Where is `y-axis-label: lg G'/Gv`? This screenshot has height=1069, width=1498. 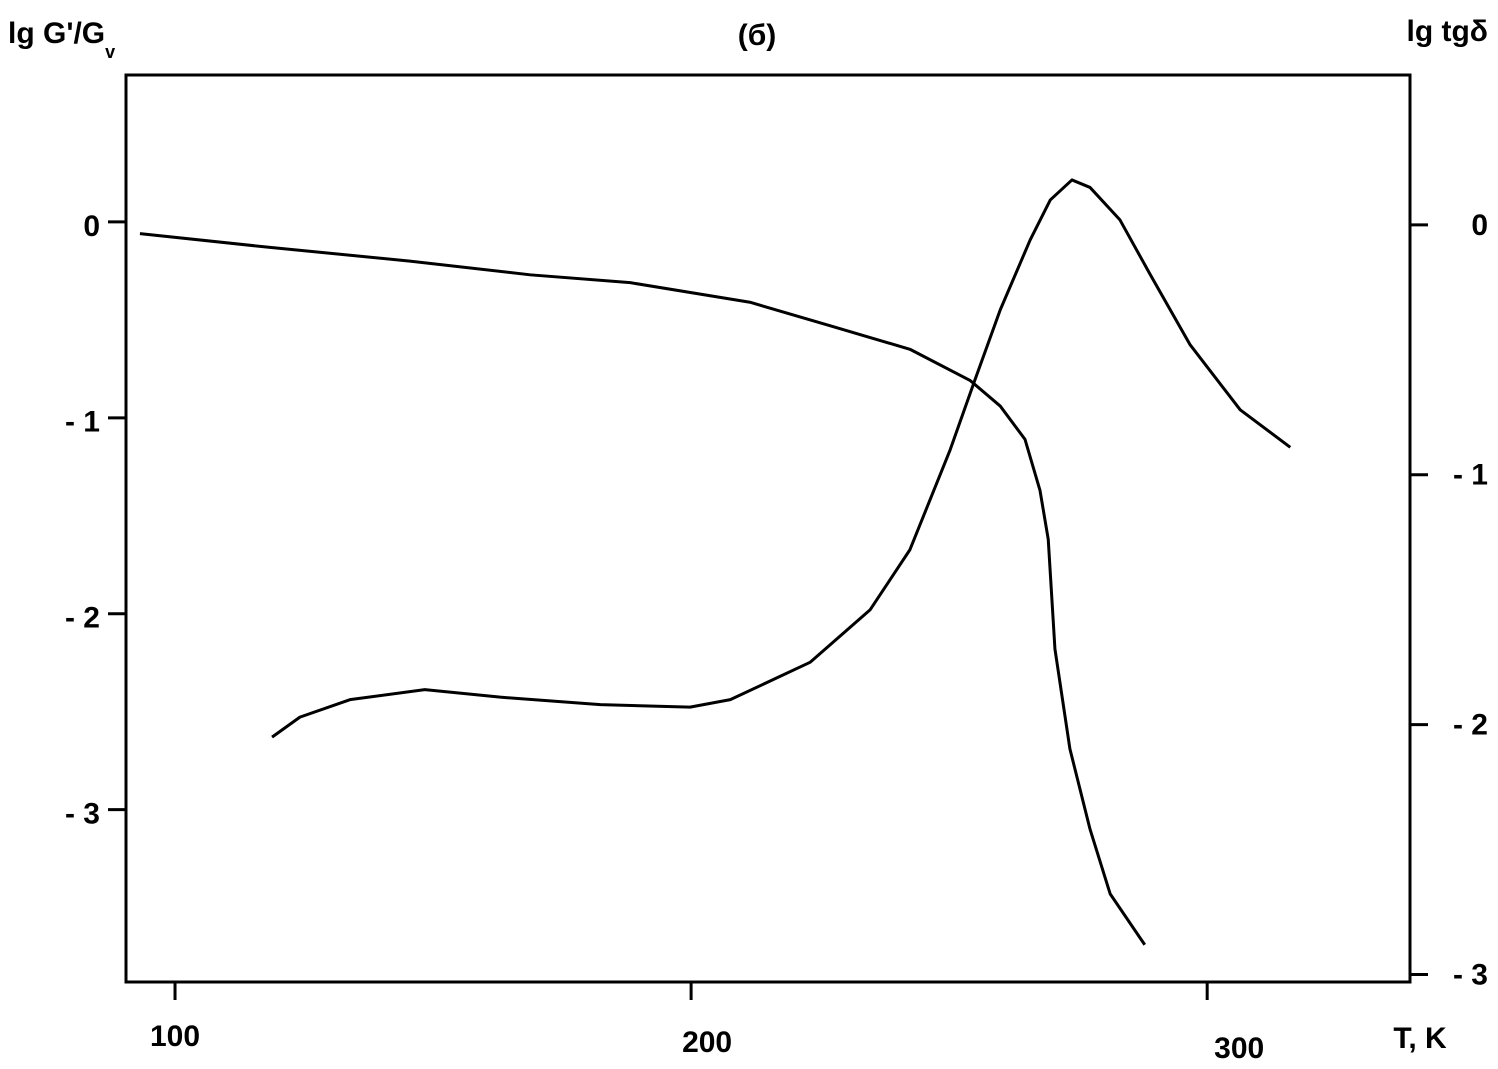
y-axis-label: lg G'/Gv is located at coordinates (61, 39).